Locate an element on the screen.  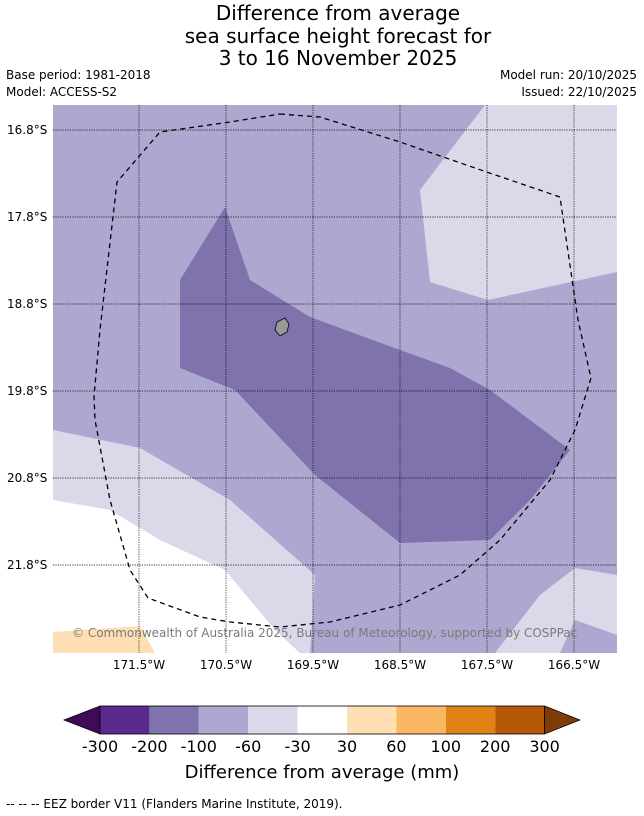
model-run-text: Model run: 20/10/2025 is located at coordinates (568, 75).